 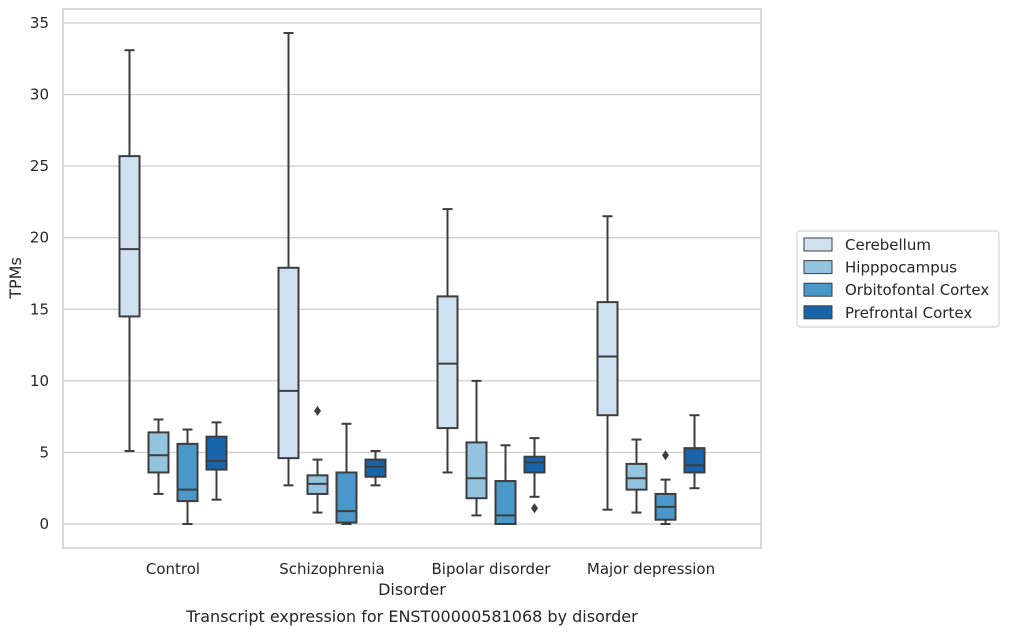 I want to click on x-tick-label: Control, so click(x=173, y=569).